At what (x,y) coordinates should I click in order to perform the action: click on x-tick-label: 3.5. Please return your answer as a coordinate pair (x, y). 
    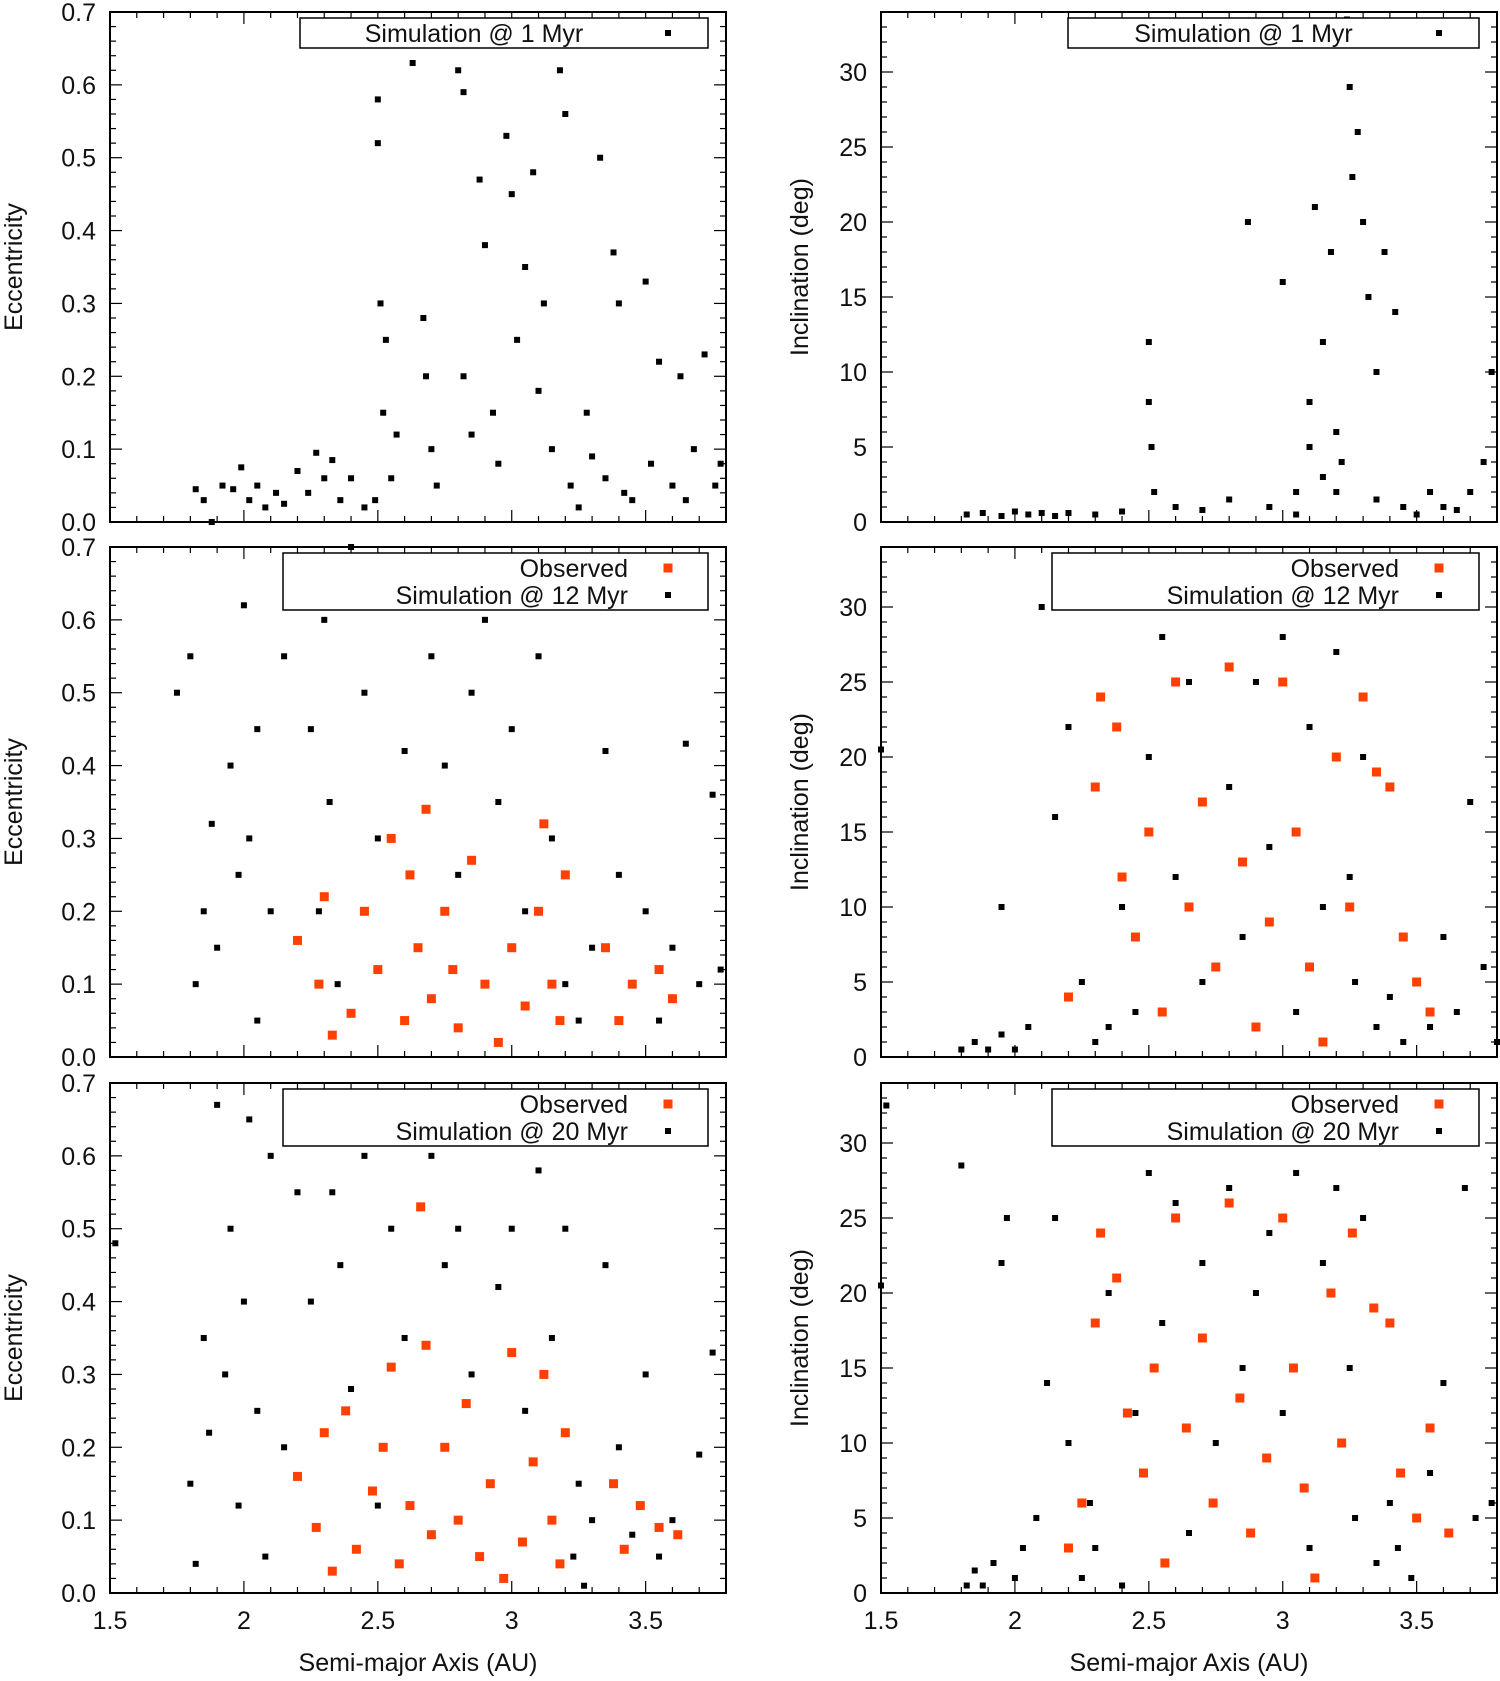
    Looking at the image, I should click on (1416, 1621).